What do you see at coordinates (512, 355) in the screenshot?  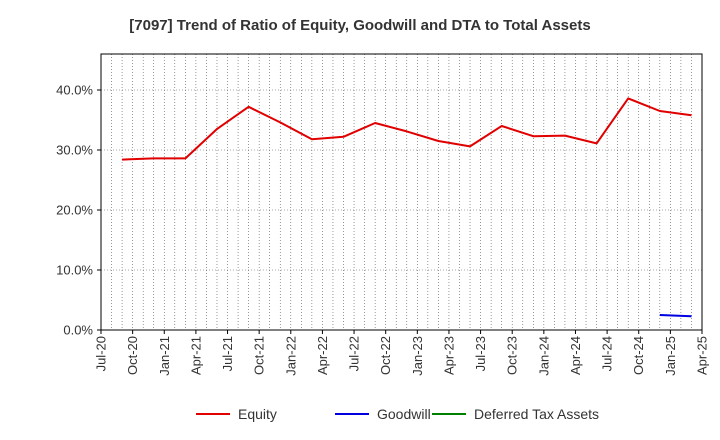 I see `x-tick-label: Oct-23` at bounding box center [512, 355].